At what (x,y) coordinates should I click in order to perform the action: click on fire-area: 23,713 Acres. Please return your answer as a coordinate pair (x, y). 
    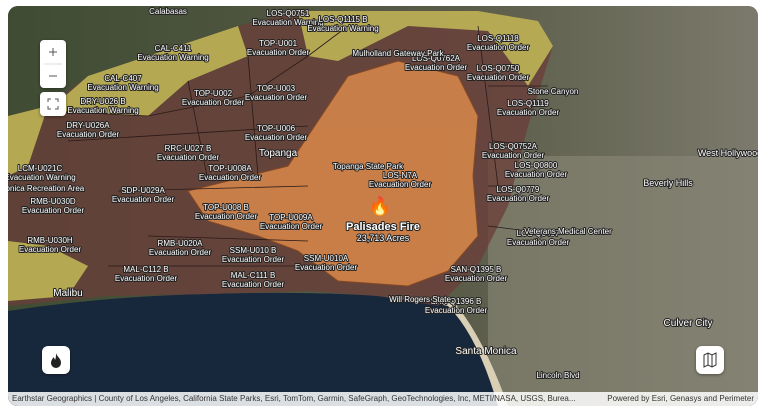
    Looking at the image, I should click on (383, 238).